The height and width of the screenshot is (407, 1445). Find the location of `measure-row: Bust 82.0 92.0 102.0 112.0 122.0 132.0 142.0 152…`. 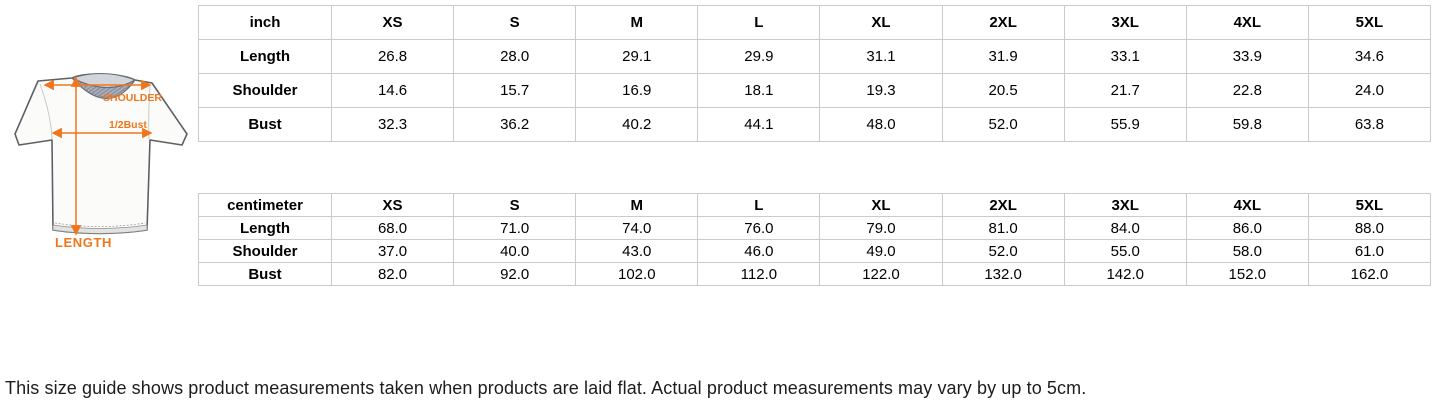

measure-row: Bust 82.0 92.0 102.0 112.0 122.0 132.0 142.0 152… is located at coordinates (815, 274).